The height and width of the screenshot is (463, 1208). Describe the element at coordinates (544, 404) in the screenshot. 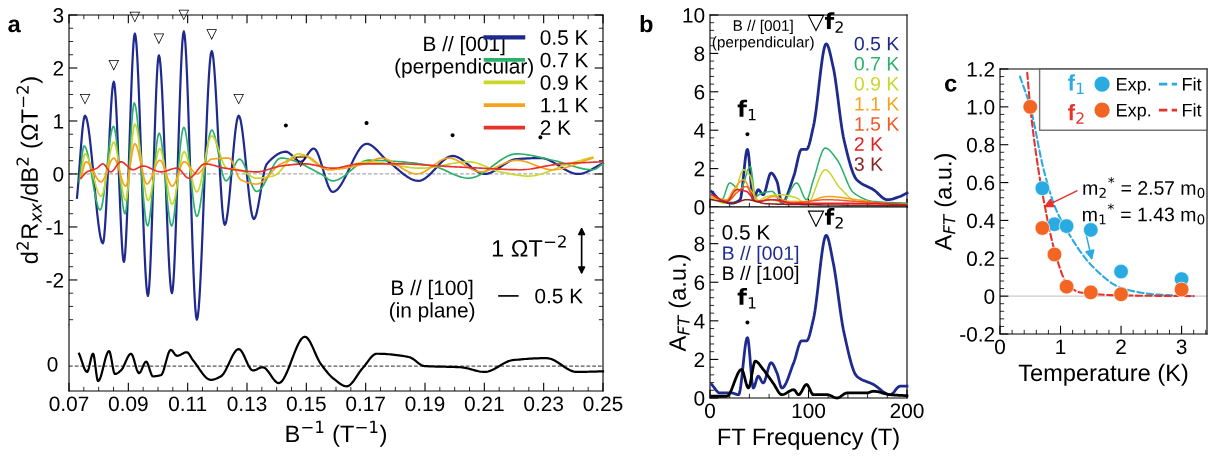

I see `x-tick-label: 0.23` at that location.